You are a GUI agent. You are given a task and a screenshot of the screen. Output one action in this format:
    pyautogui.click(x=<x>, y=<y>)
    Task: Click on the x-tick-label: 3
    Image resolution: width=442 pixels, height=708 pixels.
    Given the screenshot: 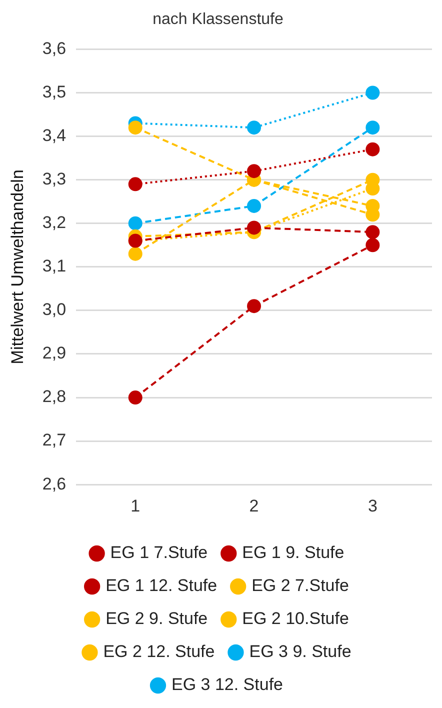 What is the action you would take?
    pyautogui.click(x=373, y=506)
    